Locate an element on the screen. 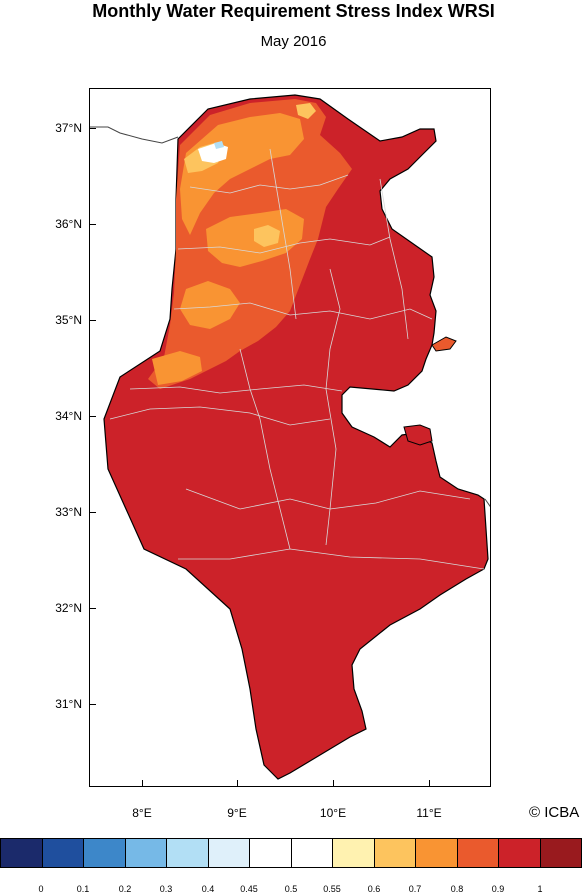 The height and width of the screenshot is (895, 587). lat-label-35: 35°N is located at coordinates (68, 320).